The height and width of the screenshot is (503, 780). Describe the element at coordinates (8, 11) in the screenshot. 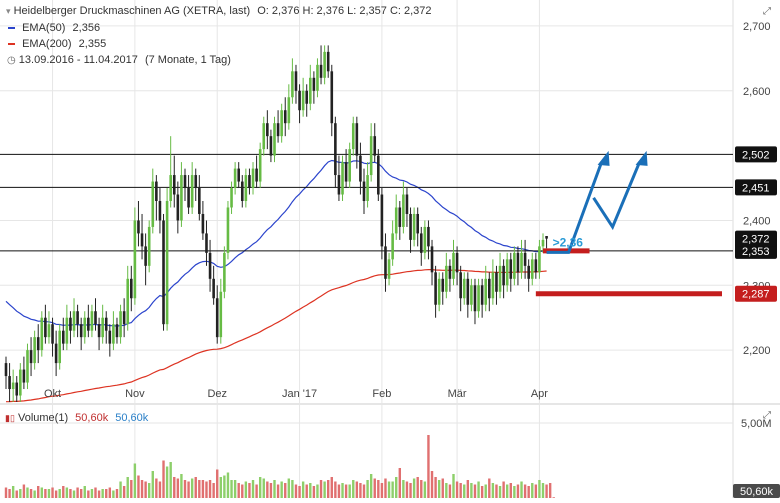

I see `chart-menu-icon: ▾` at that location.